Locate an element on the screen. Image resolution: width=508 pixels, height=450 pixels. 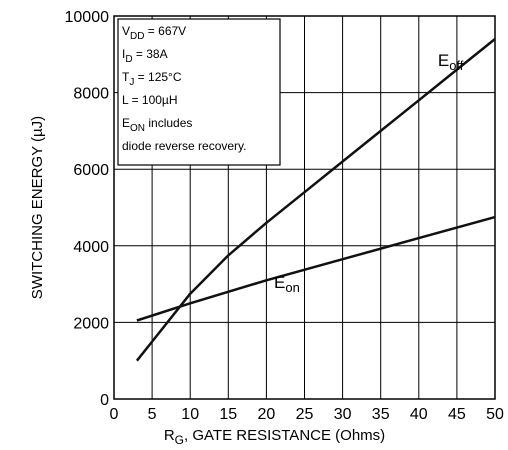
x-tick-label: 0 is located at coordinates (114, 414).